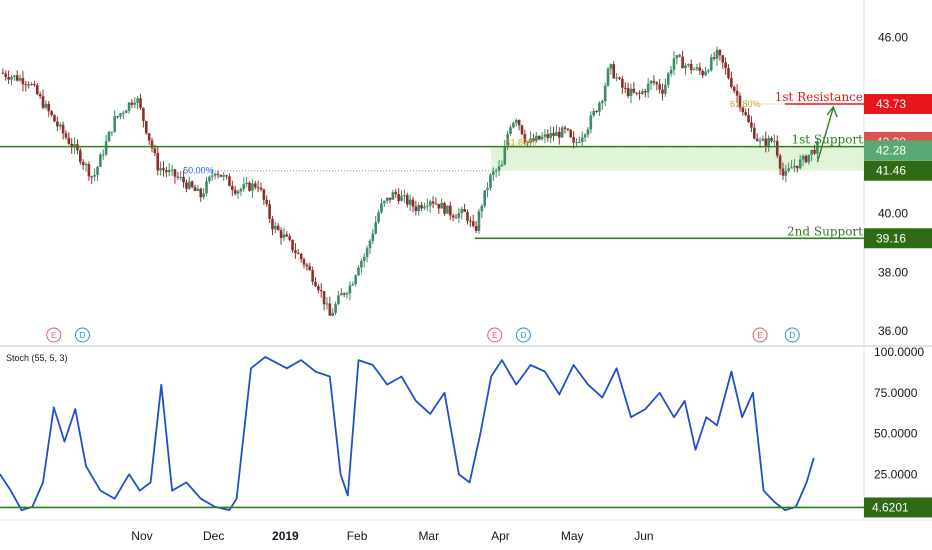 Image resolution: width=932 pixels, height=550 pixels. Describe the element at coordinates (896, 434) in the screenshot. I see `stoch-axis-tick: 50.0000` at that location.